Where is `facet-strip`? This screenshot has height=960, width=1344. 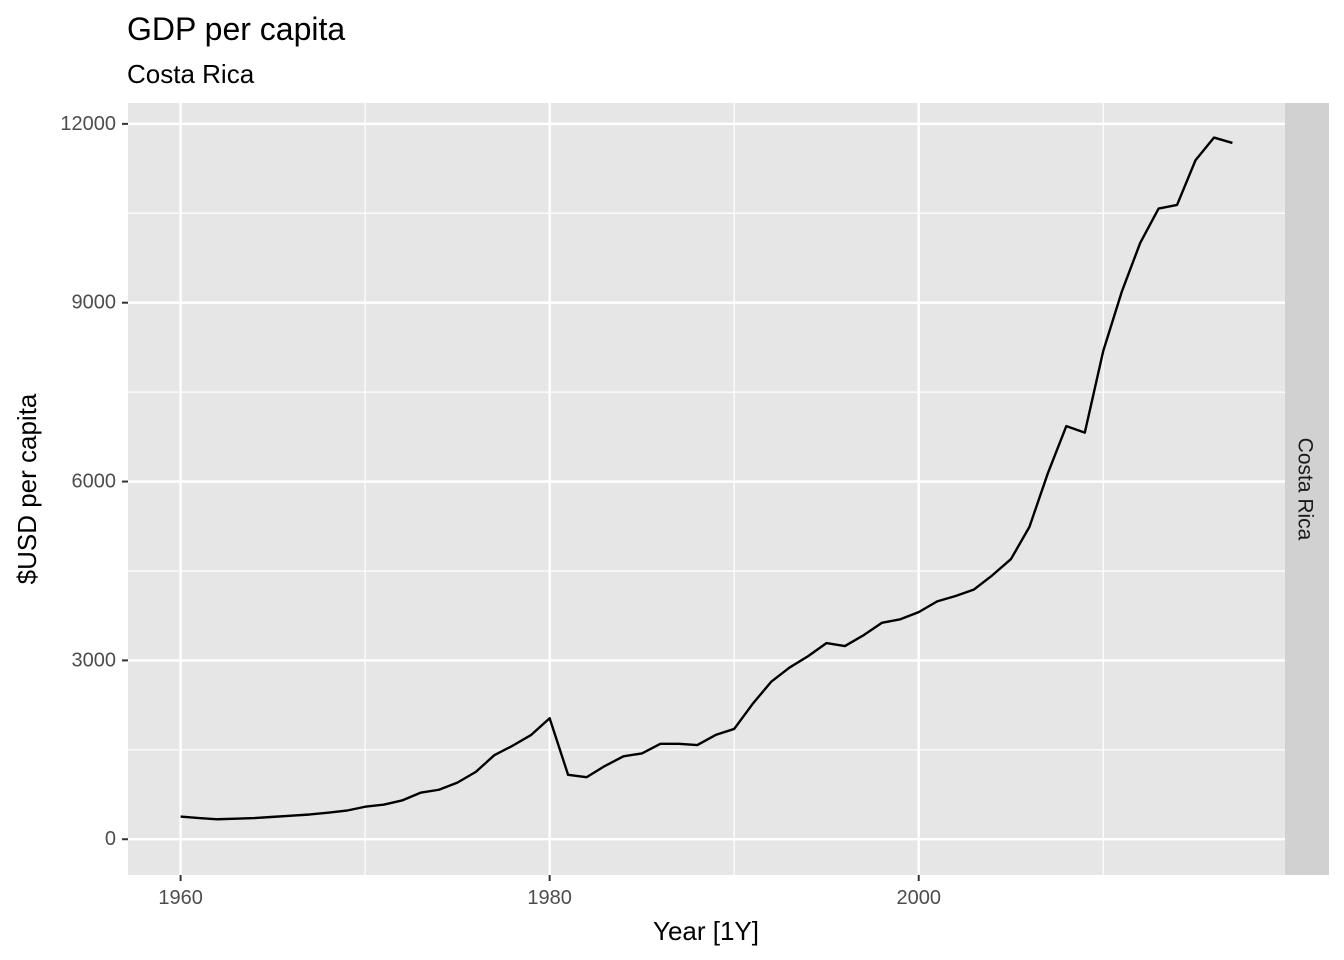 facet-strip is located at coordinates (1307, 489).